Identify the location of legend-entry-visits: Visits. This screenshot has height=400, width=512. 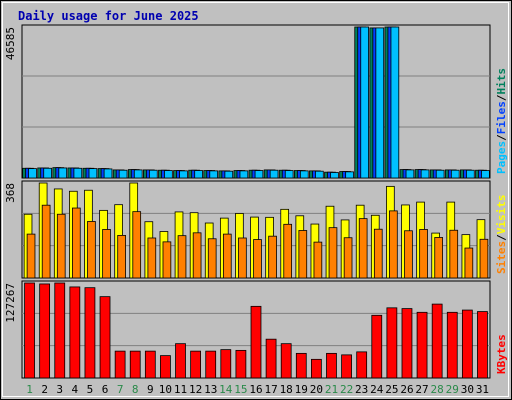
(501, 215).